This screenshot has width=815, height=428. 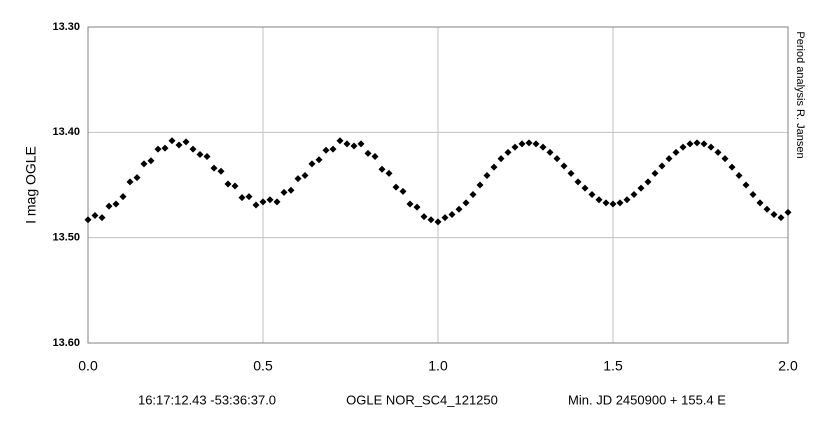 What do you see at coordinates (88, 366) in the screenshot?
I see `x-tick-label: 0.0` at bounding box center [88, 366].